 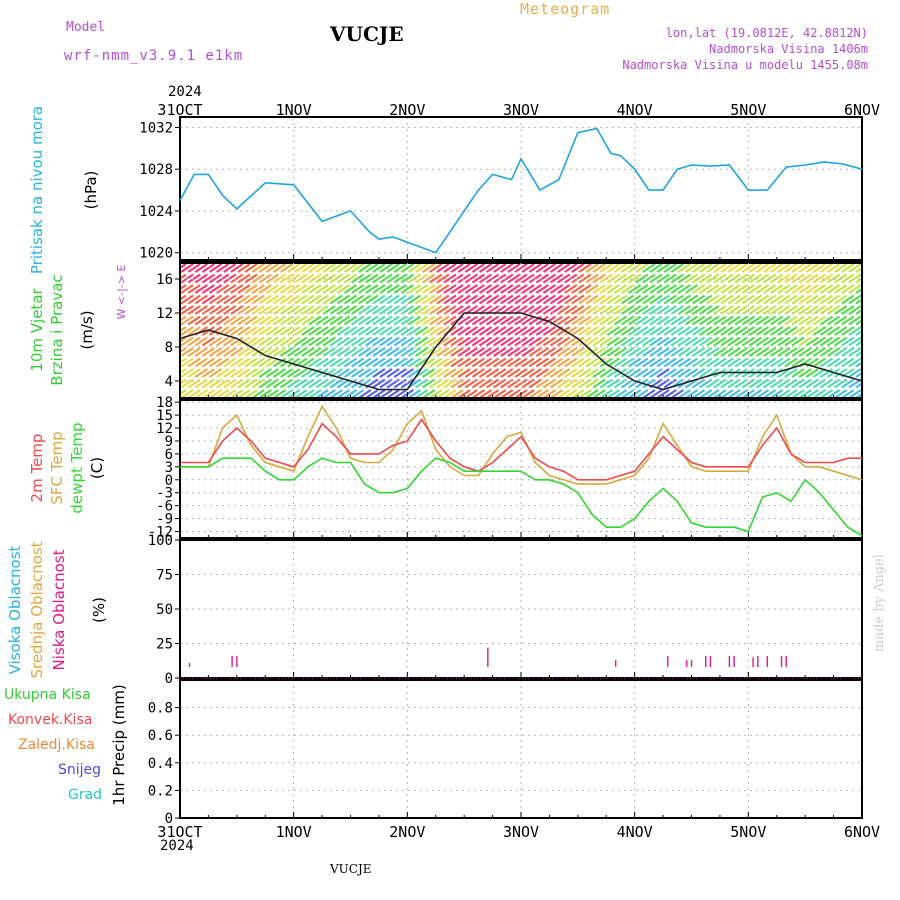 What do you see at coordinates (156, 212) in the screenshot?
I see `y-tick-label: 1024` at bounding box center [156, 212].